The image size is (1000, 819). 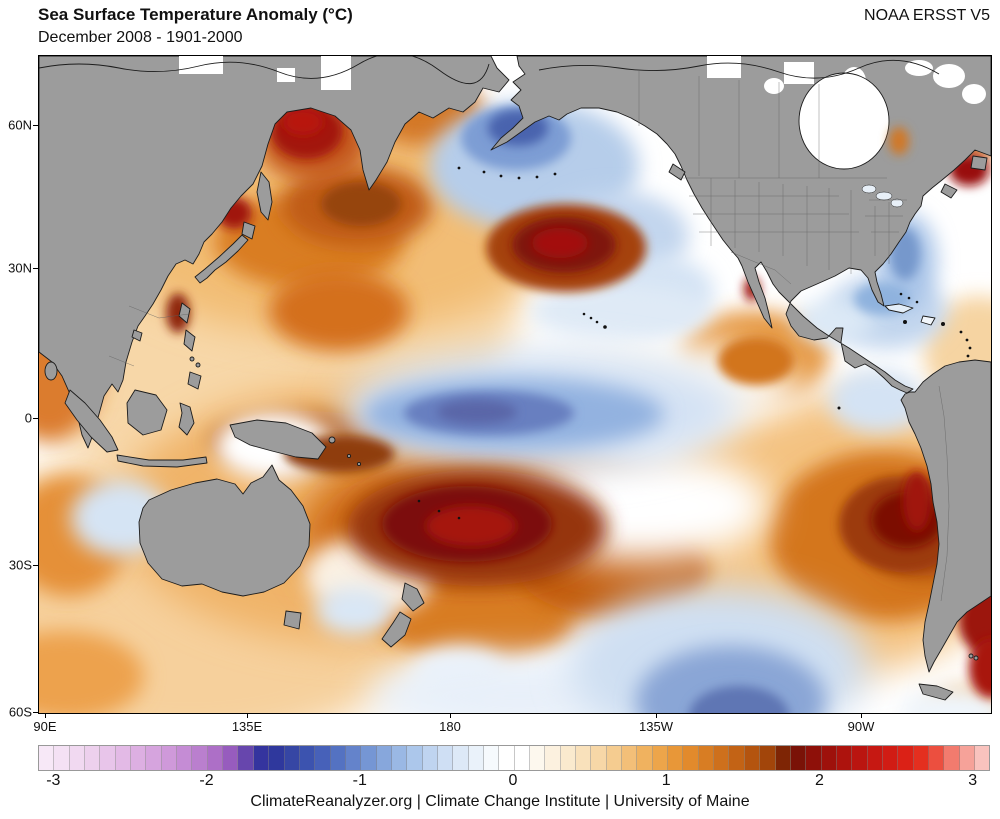 What do you see at coordinates (53, 780) in the screenshot?
I see `colorbar-tick-label: -3` at bounding box center [53, 780].